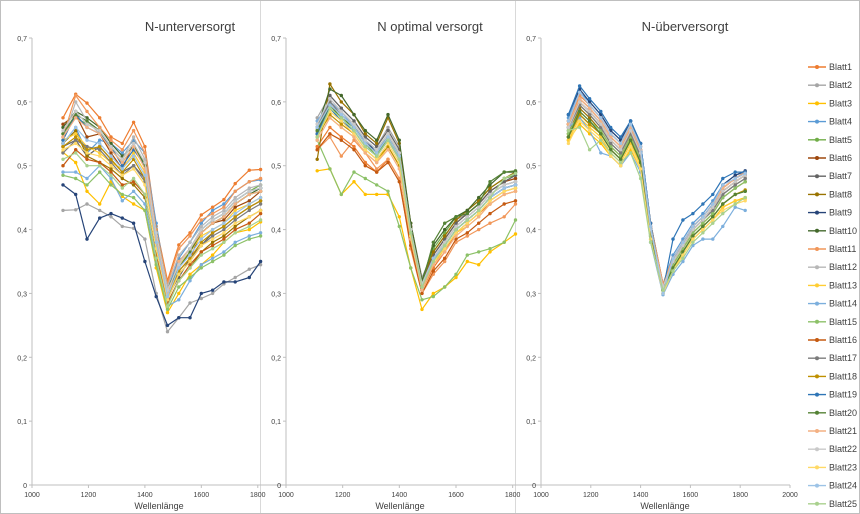  What do you see at coordinates (531, 39) in the screenshot?
I see `y-tick-label: 0,7` at bounding box center [531, 39].